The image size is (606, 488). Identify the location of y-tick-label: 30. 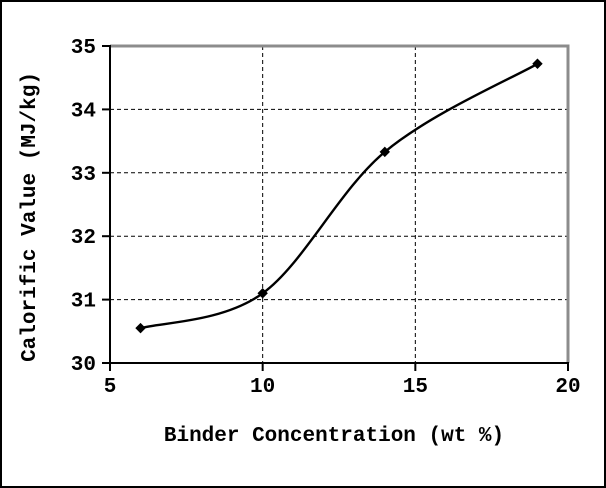
(83, 365).